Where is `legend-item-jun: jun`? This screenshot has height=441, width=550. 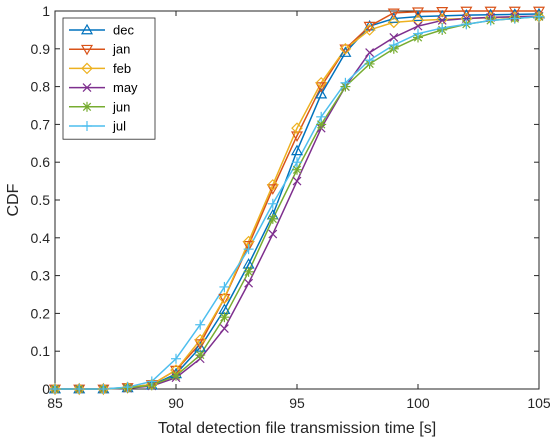 legend-item-jun: jun is located at coordinates (99, 106).